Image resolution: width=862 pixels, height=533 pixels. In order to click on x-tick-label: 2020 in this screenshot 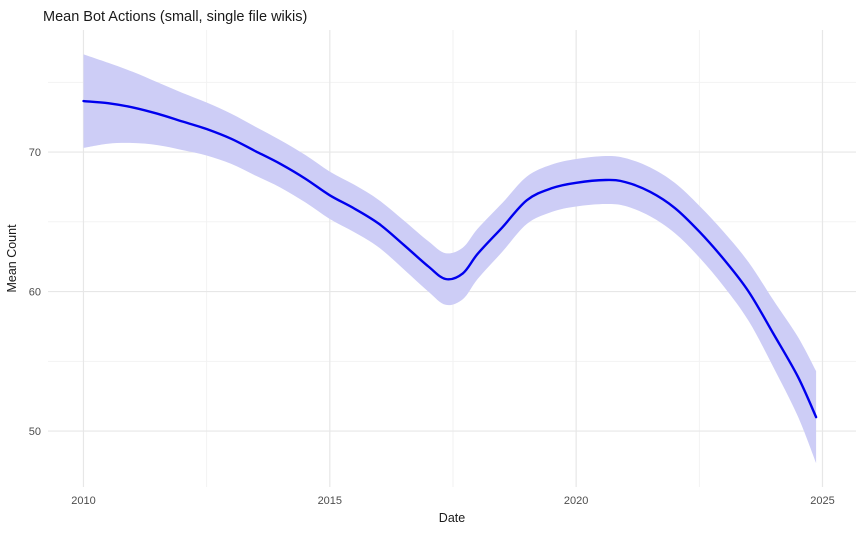, I will do `click(576, 501)`.